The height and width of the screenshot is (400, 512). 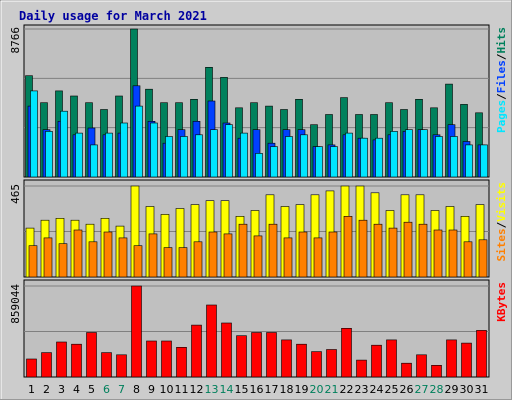 I want to click on day-label-4: 4, so click(x=76, y=389).